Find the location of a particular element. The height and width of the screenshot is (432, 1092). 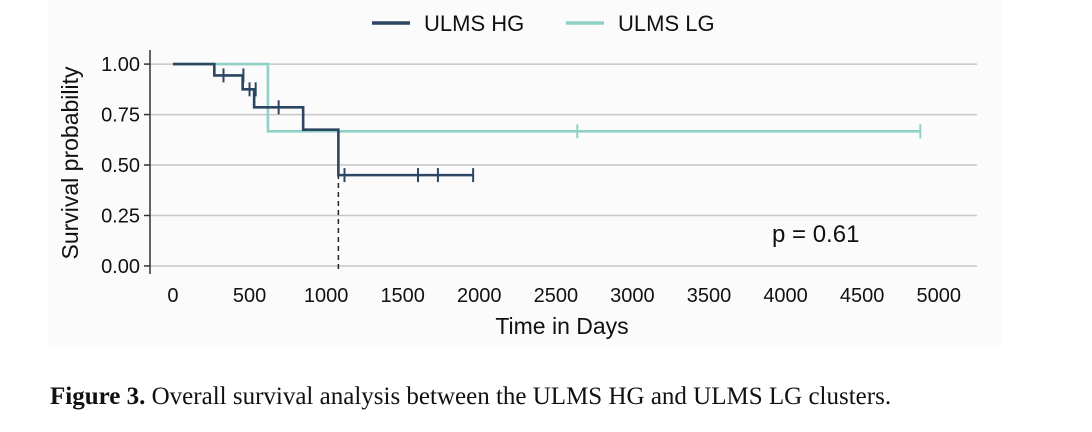

x-tick-label-1000: 1000 is located at coordinates (326, 296).